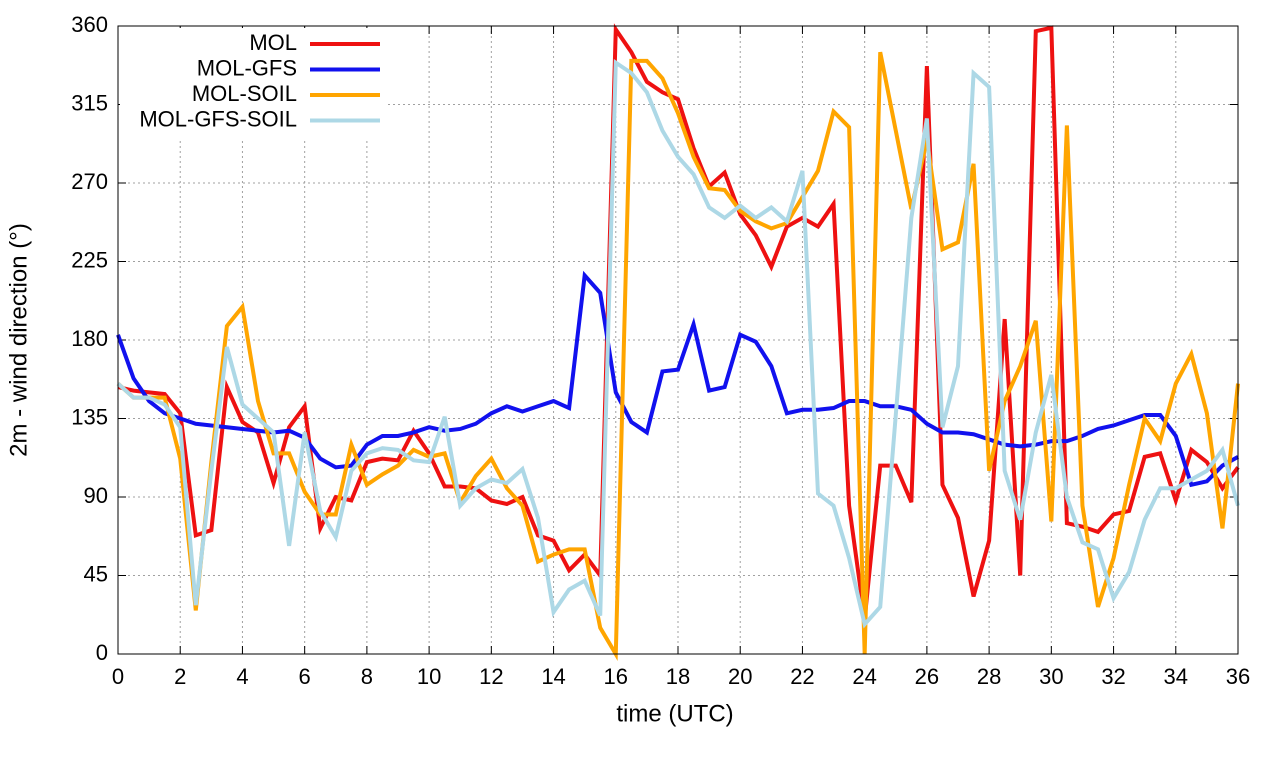 This screenshot has width=1280, height=760. I want to click on legend-label: MOL-SOIL, so click(244, 93).